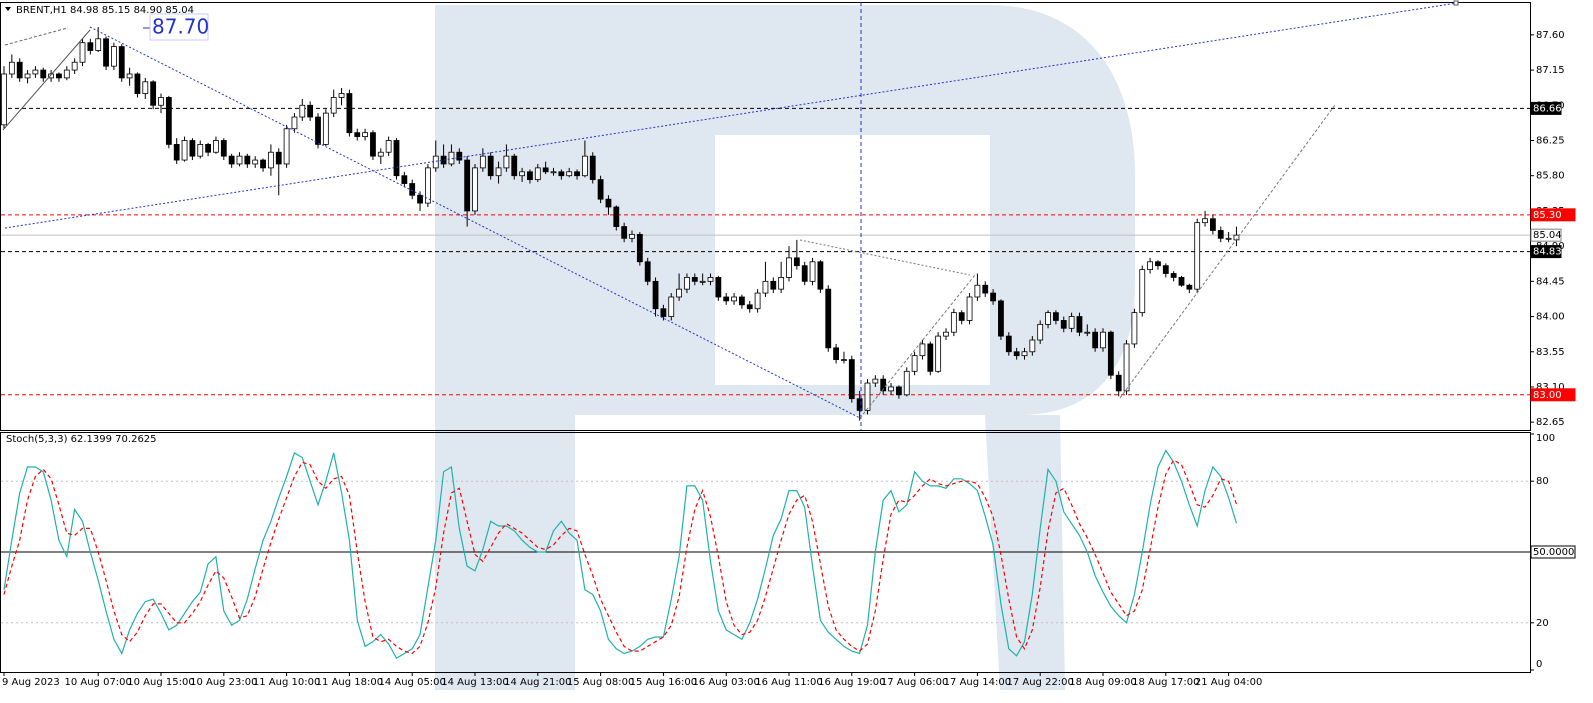  Describe the element at coordinates (97, 682) in the screenshot. I see `x-tick-label: 10 Aug 07:00` at that location.